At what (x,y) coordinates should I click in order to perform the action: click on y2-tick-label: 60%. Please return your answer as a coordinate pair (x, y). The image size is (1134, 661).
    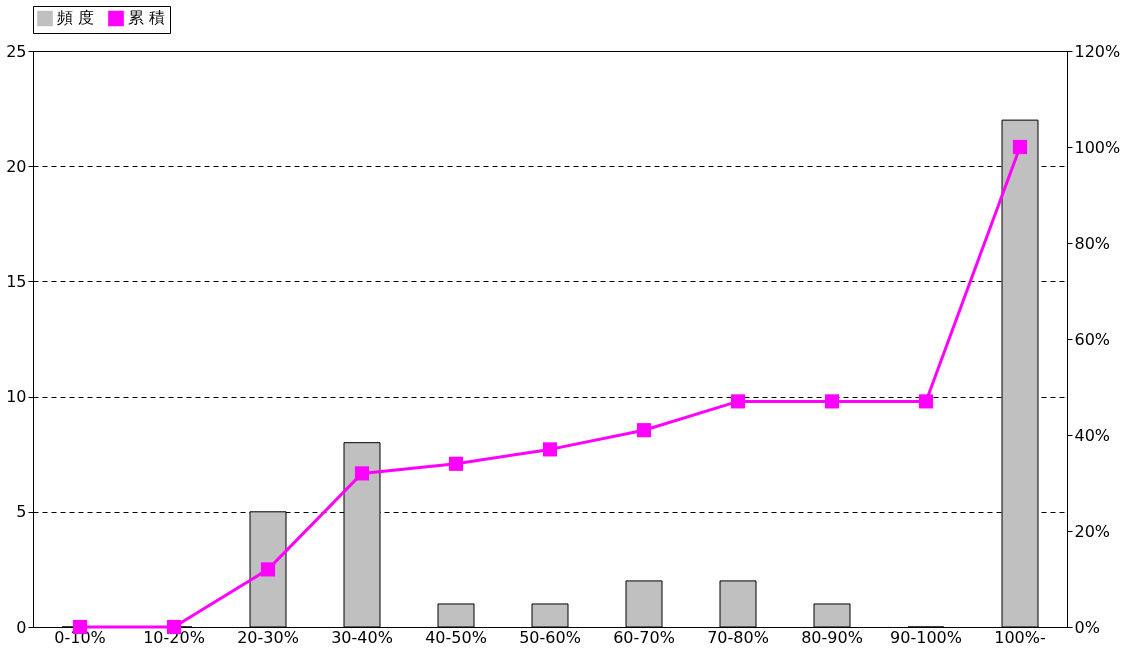
    Looking at the image, I should click on (1092, 339).